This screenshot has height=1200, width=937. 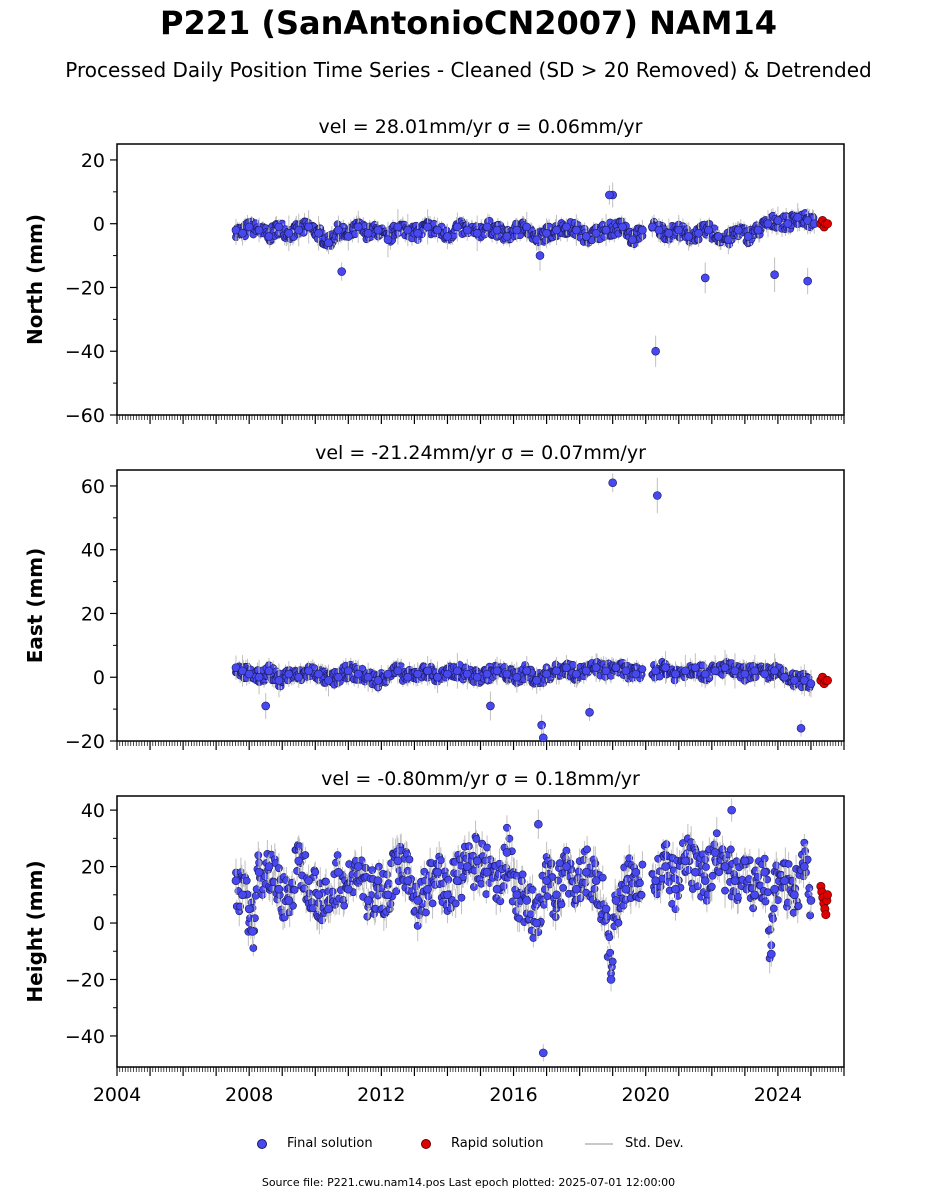 What do you see at coordinates (93, 551) in the screenshot?
I see `y-tick-label: 40` at bounding box center [93, 551].